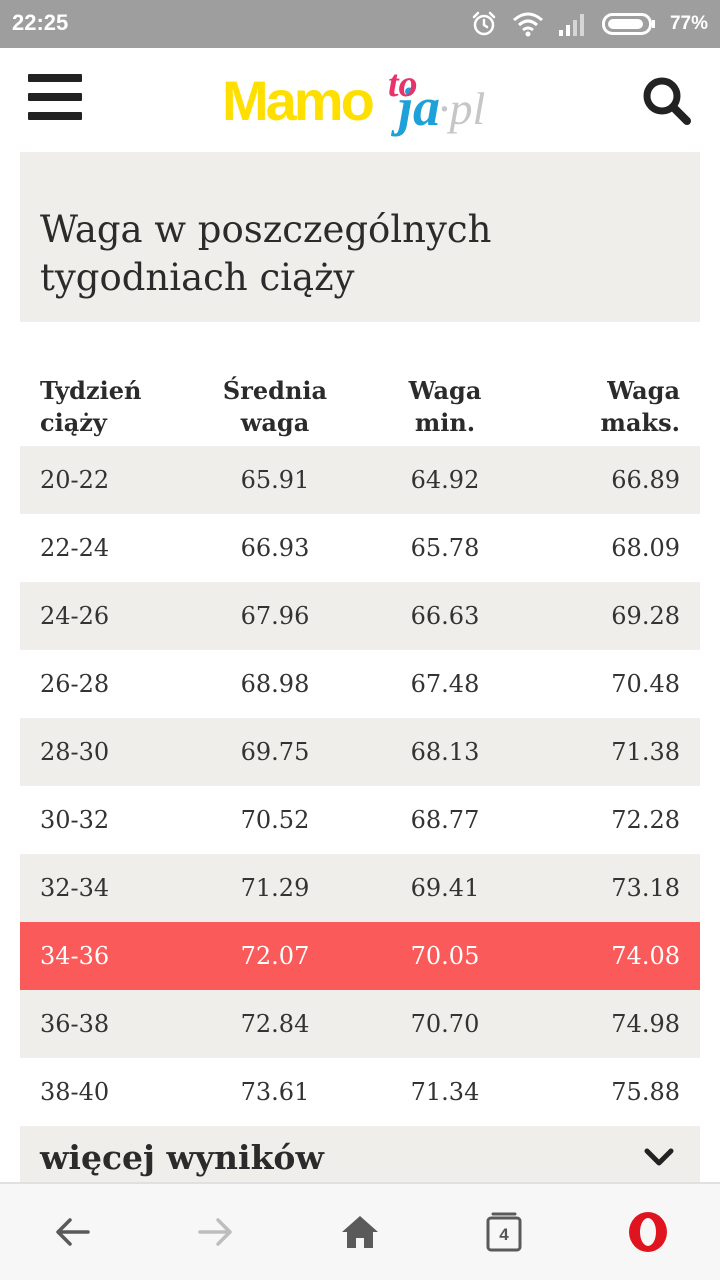 This screenshot has width=720, height=1280. What do you see at coordinates (40, 22) in the screenshot?
I see `status-time: 22:25` at bounding box center [40, 22].